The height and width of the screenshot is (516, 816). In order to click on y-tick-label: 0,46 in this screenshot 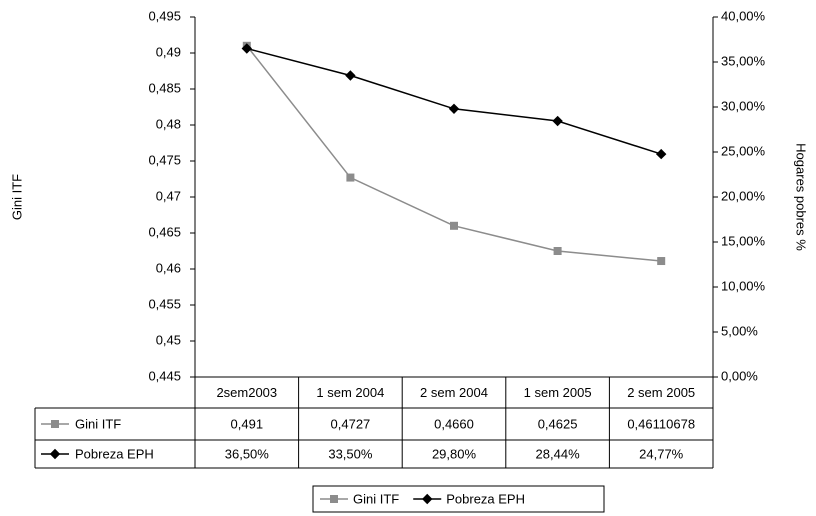, I will do `click(168, 267)`.